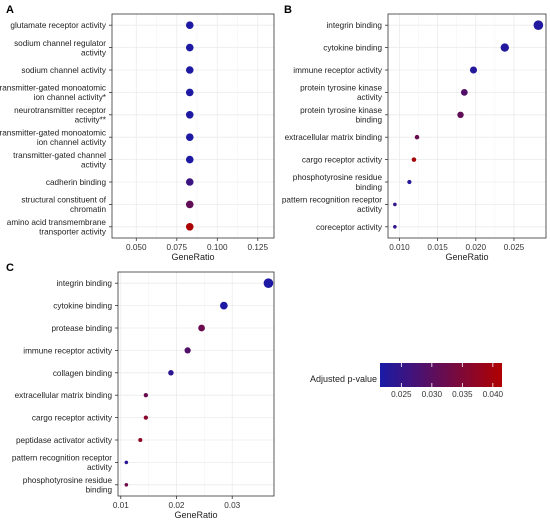 The image size is (550, 520). I want to click on panel-c-category-label-line: binding, so click(99, 490).